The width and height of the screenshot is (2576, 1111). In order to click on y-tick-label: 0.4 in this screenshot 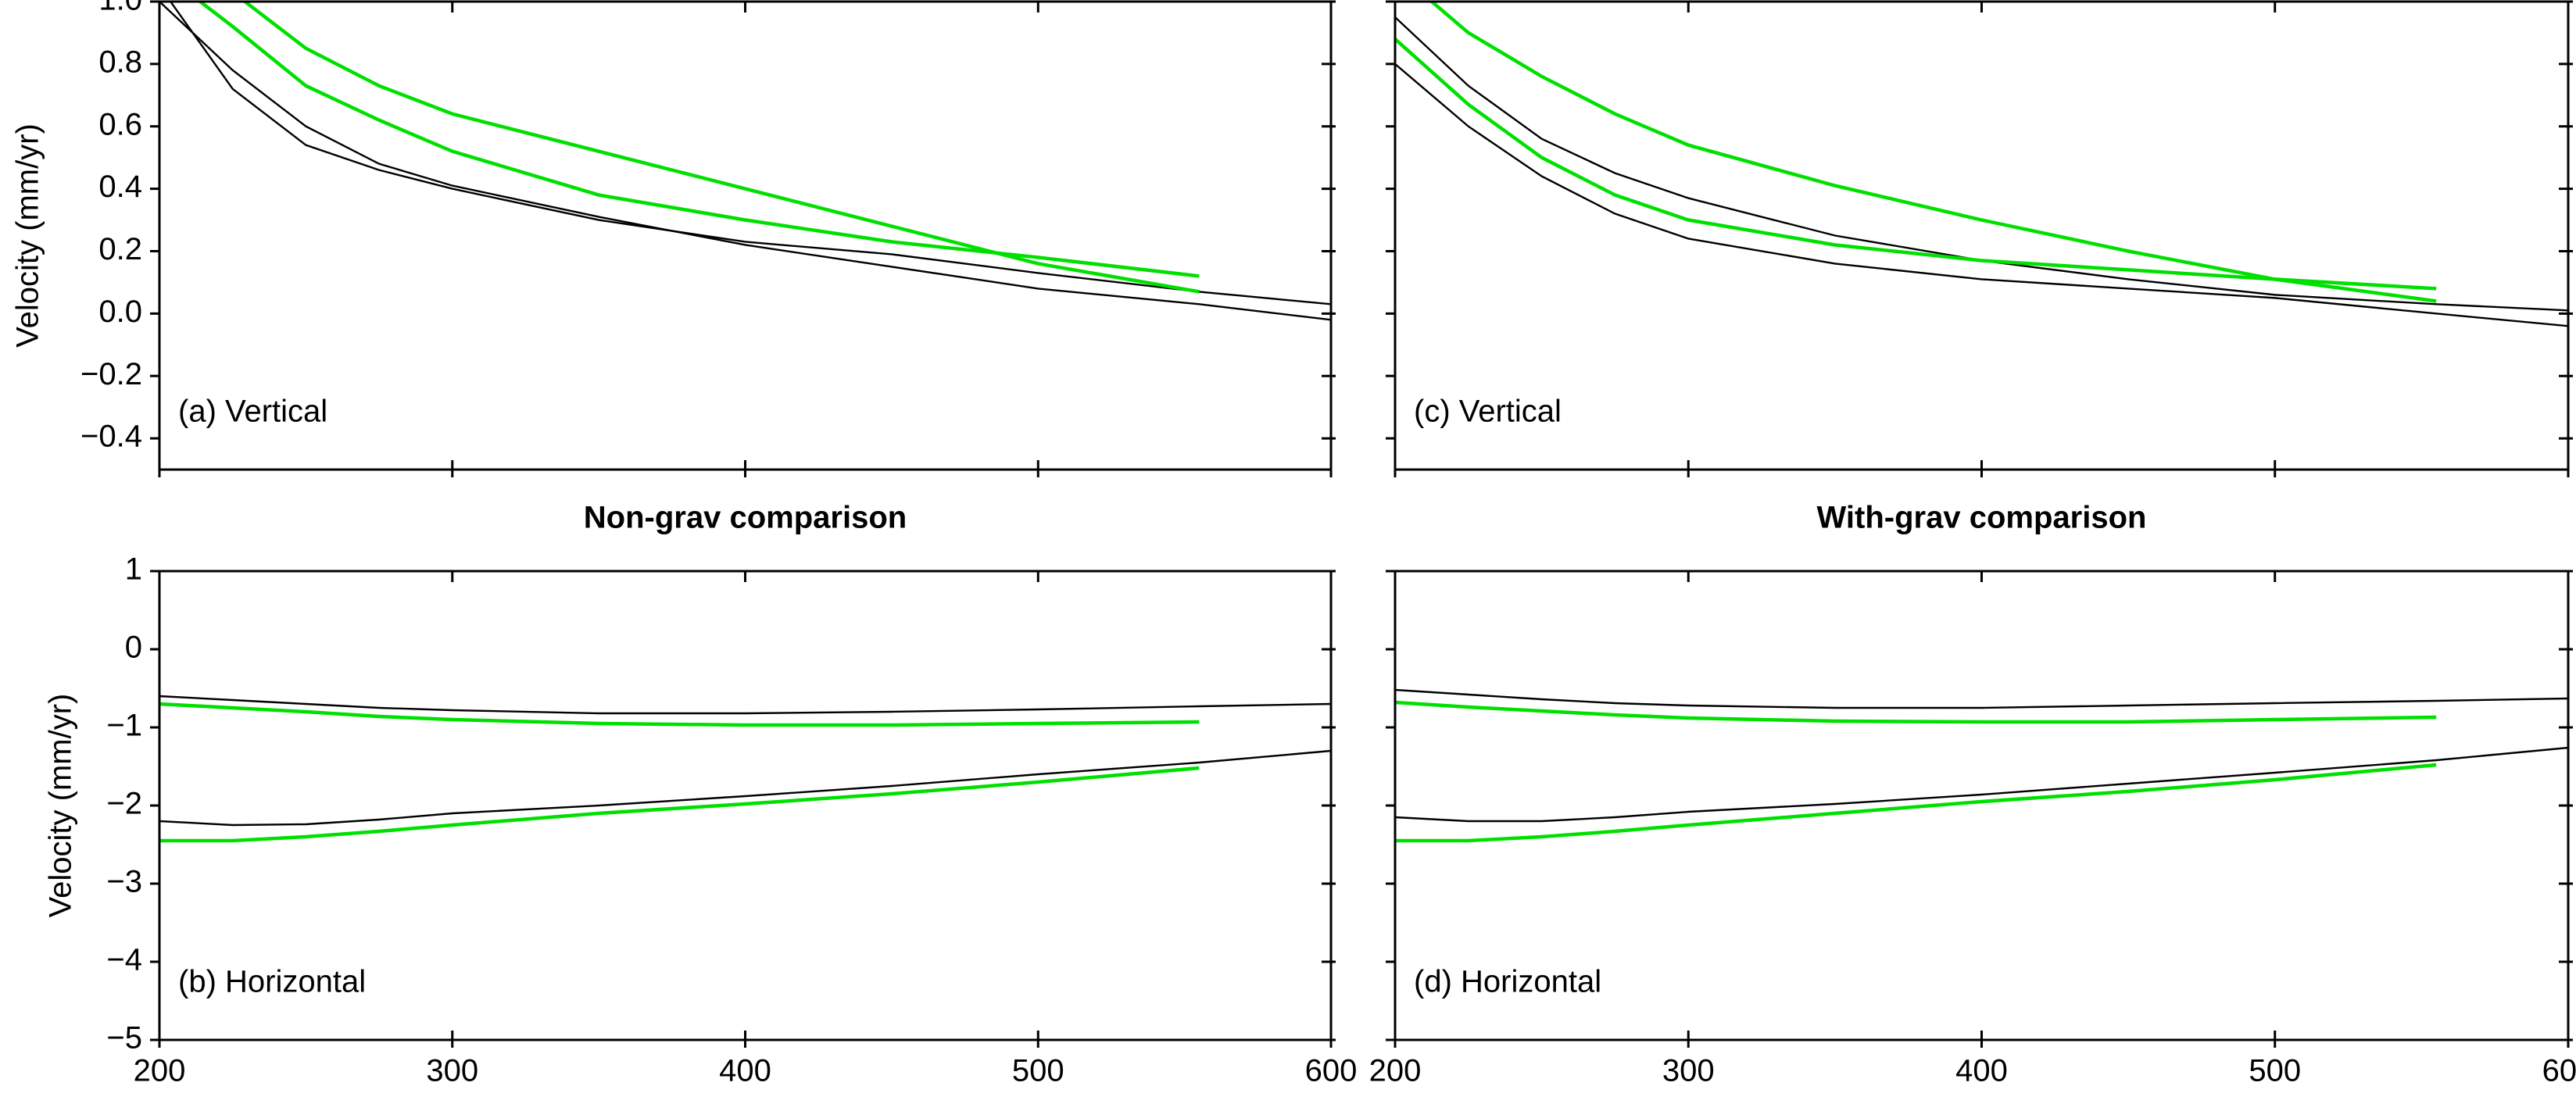, I will do `click(120, 187)`.